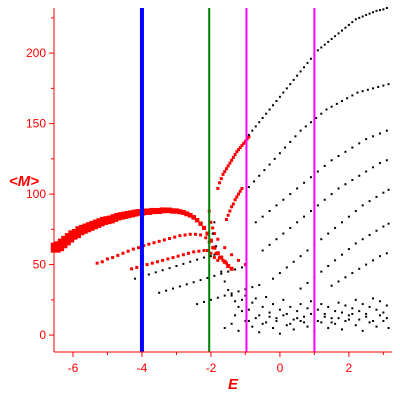  What do you see at coordinates (40, 265) in the screenshot?
I see `y-tick-label: 50` at bounding box center [40, 265].